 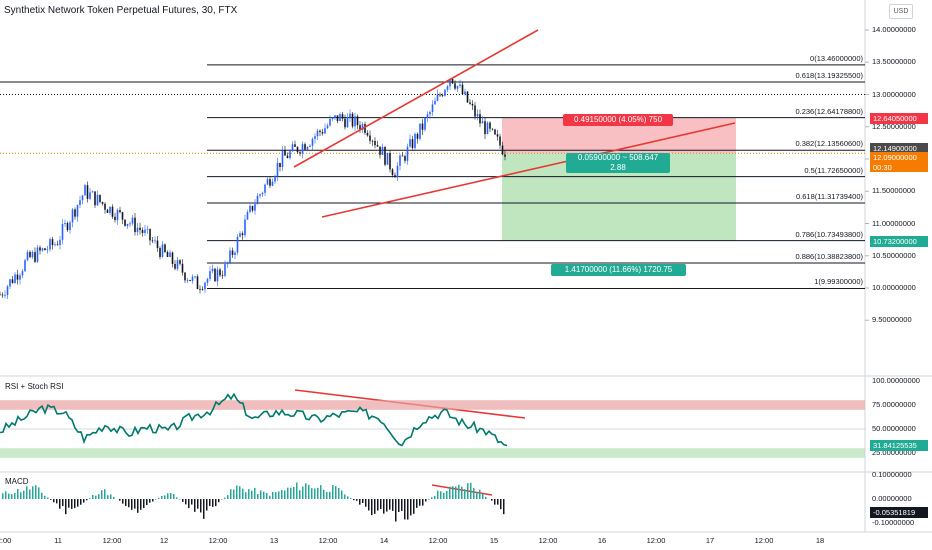 What do you see at coordinates (894, 29) in the screenshot?
I see `price-axis-label: 14.00000000` at bounding box center [894, 29].